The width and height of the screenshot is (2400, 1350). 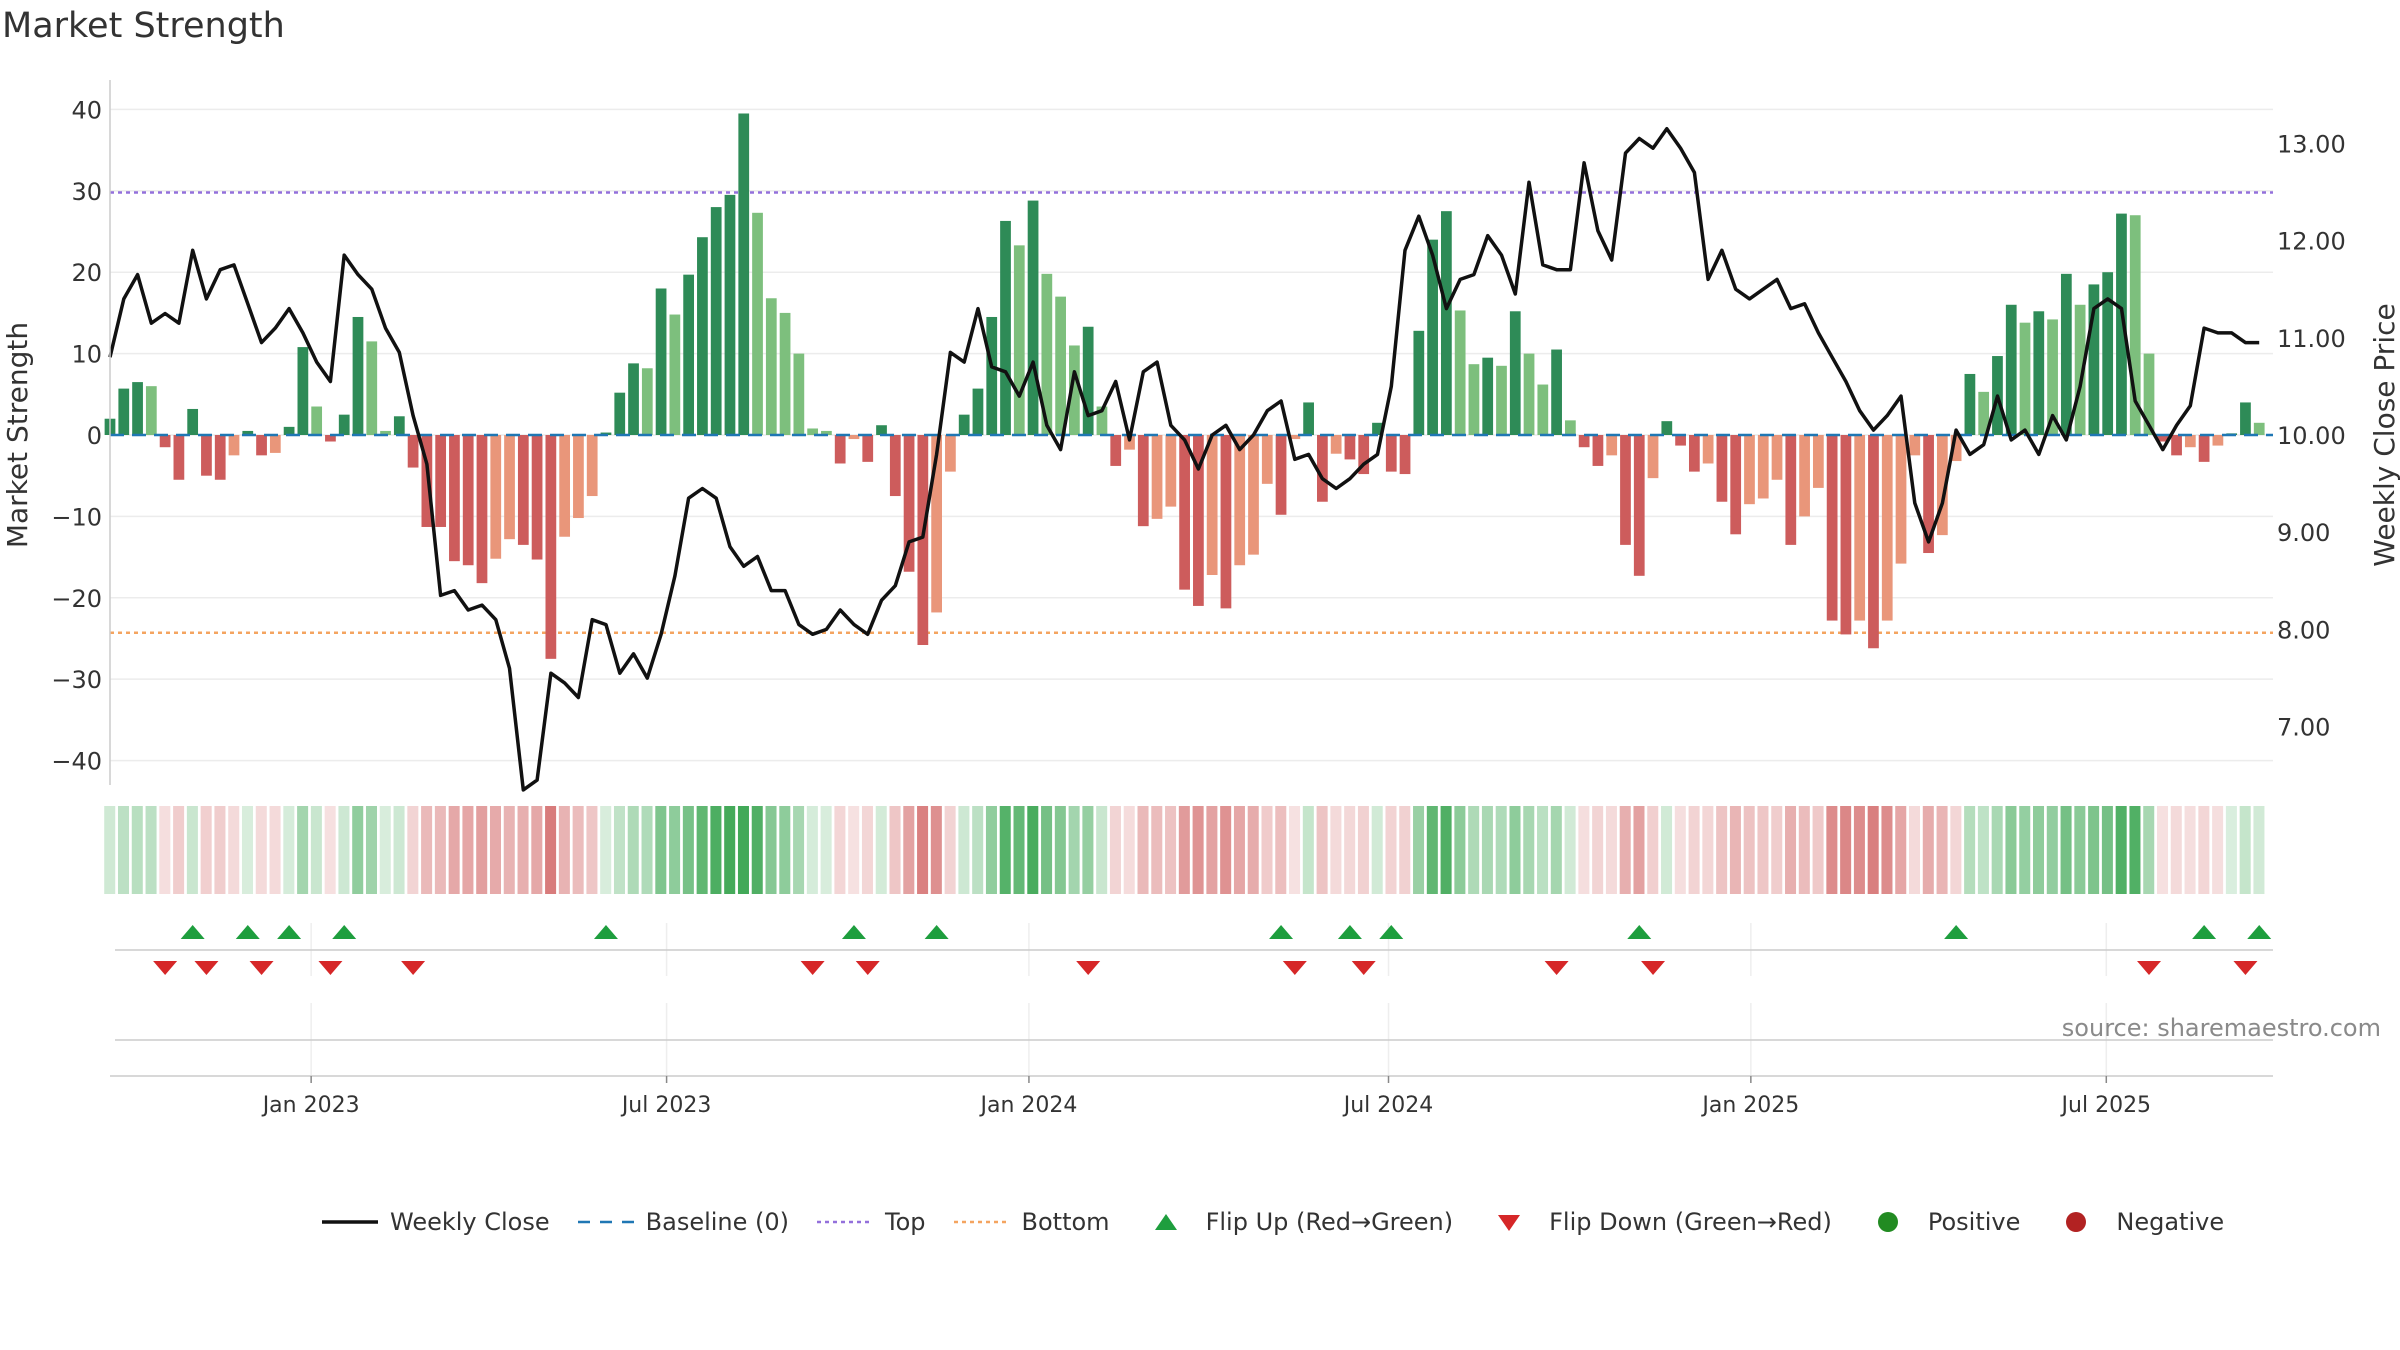 I want to click on legend-weekly-close-label: Weekly Close, so click(x=470, y=1222).